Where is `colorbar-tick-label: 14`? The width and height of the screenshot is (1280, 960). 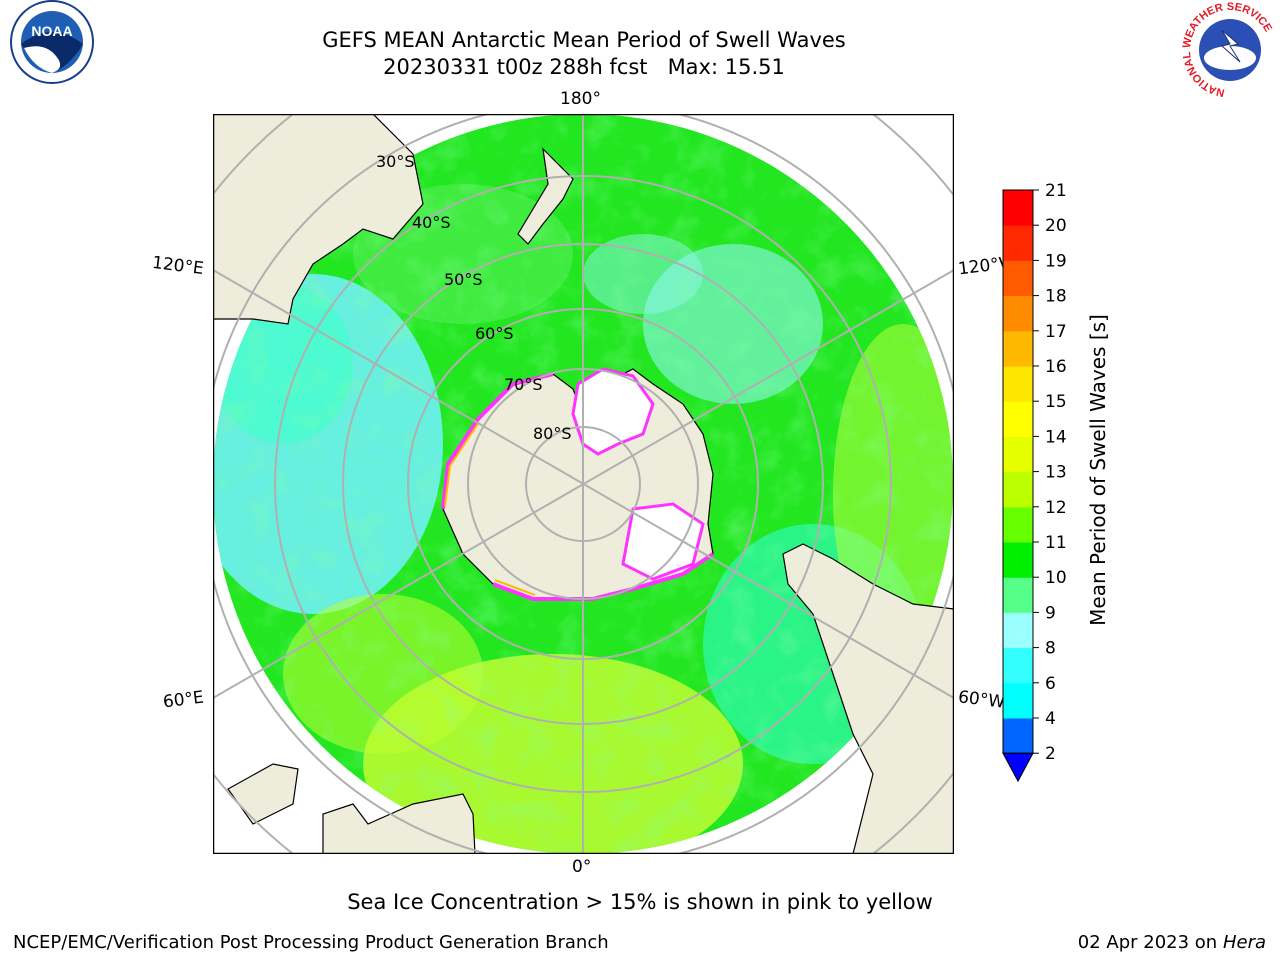
colorbar-tick-label: 14 is located at coordinates (1056, 437).